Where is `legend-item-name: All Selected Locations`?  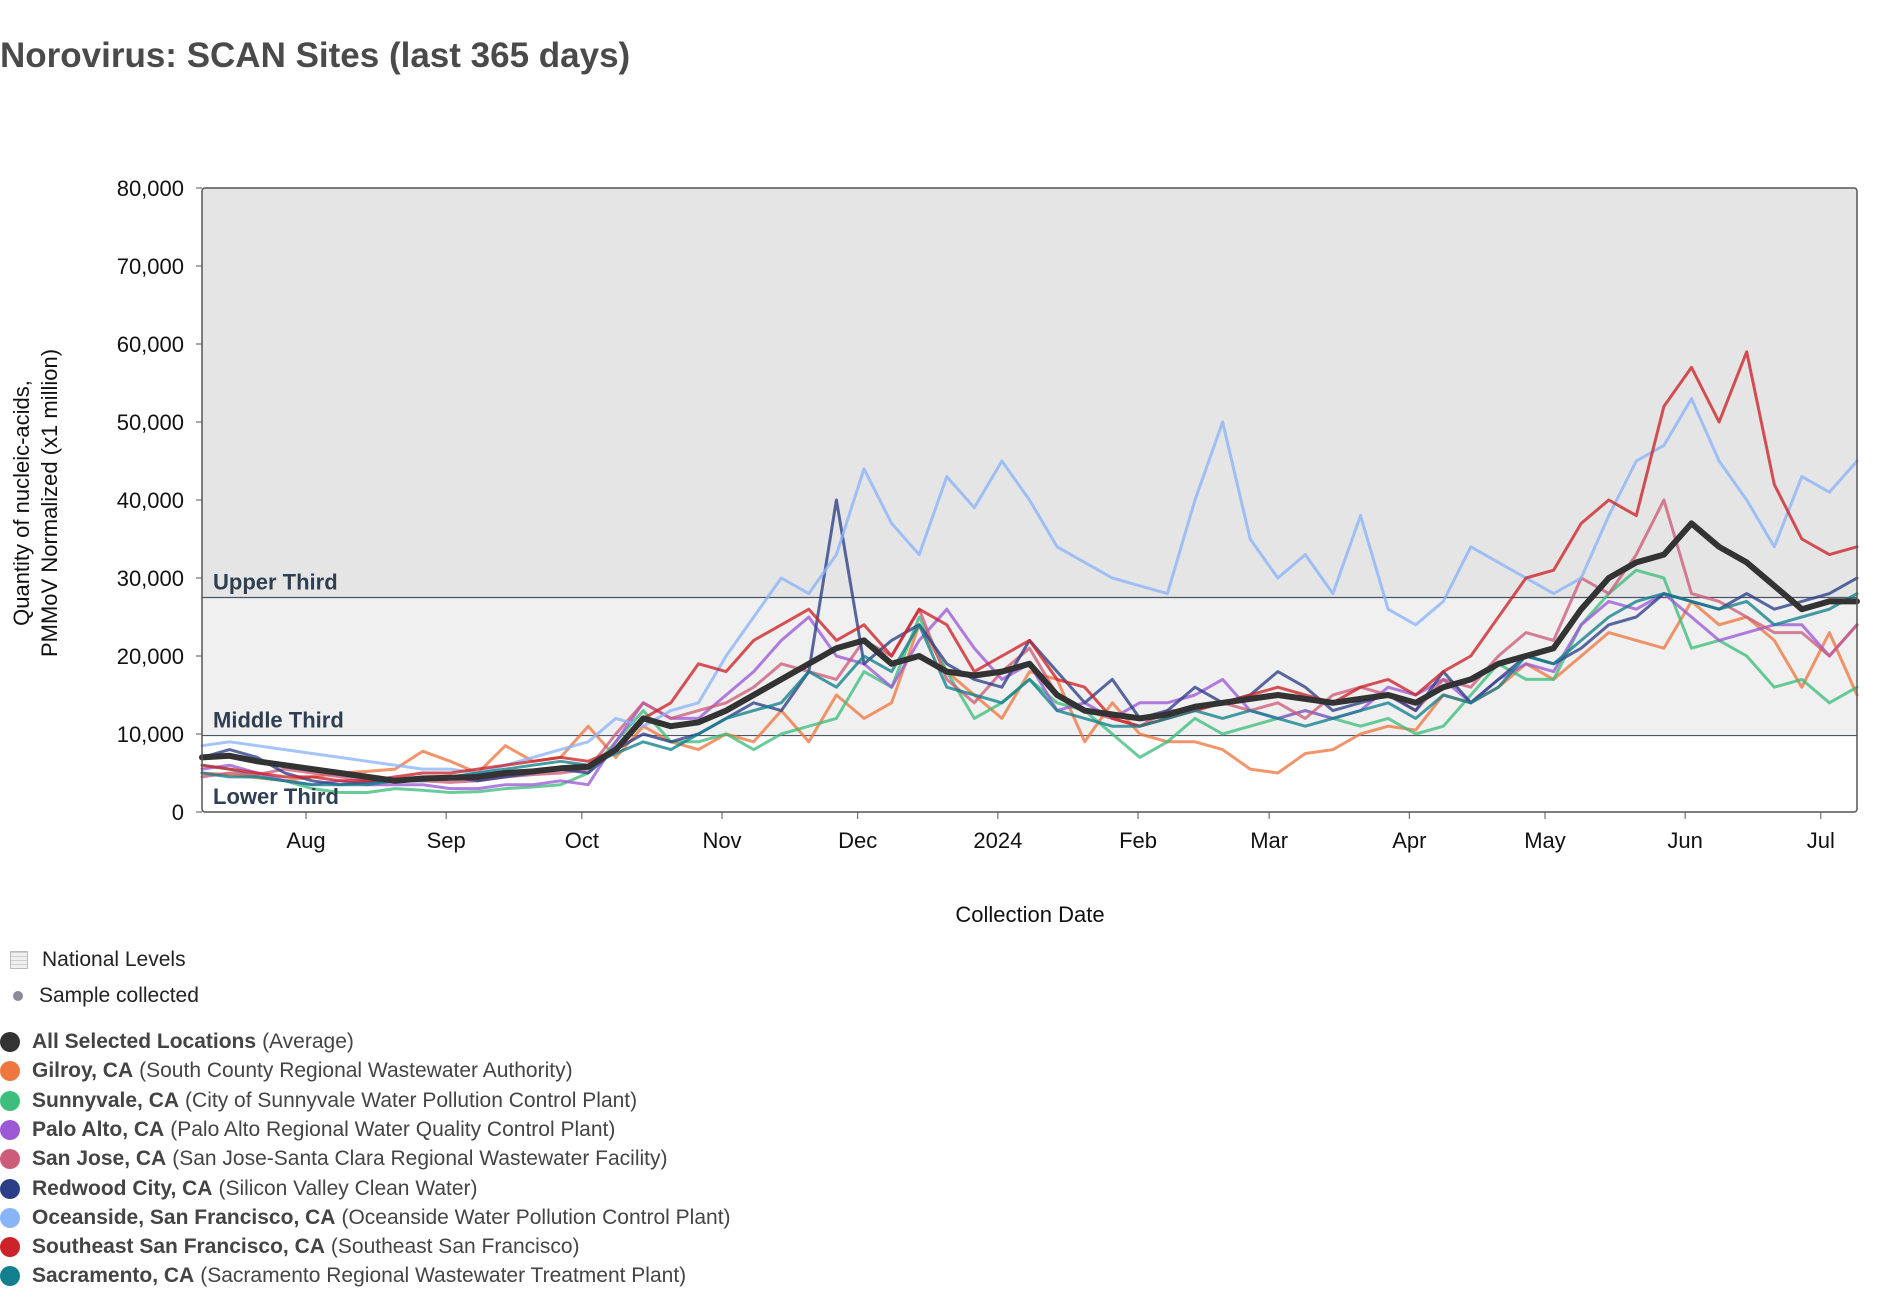 legend-item-name: All Selected Locations is located at coordinates (144, 1041).